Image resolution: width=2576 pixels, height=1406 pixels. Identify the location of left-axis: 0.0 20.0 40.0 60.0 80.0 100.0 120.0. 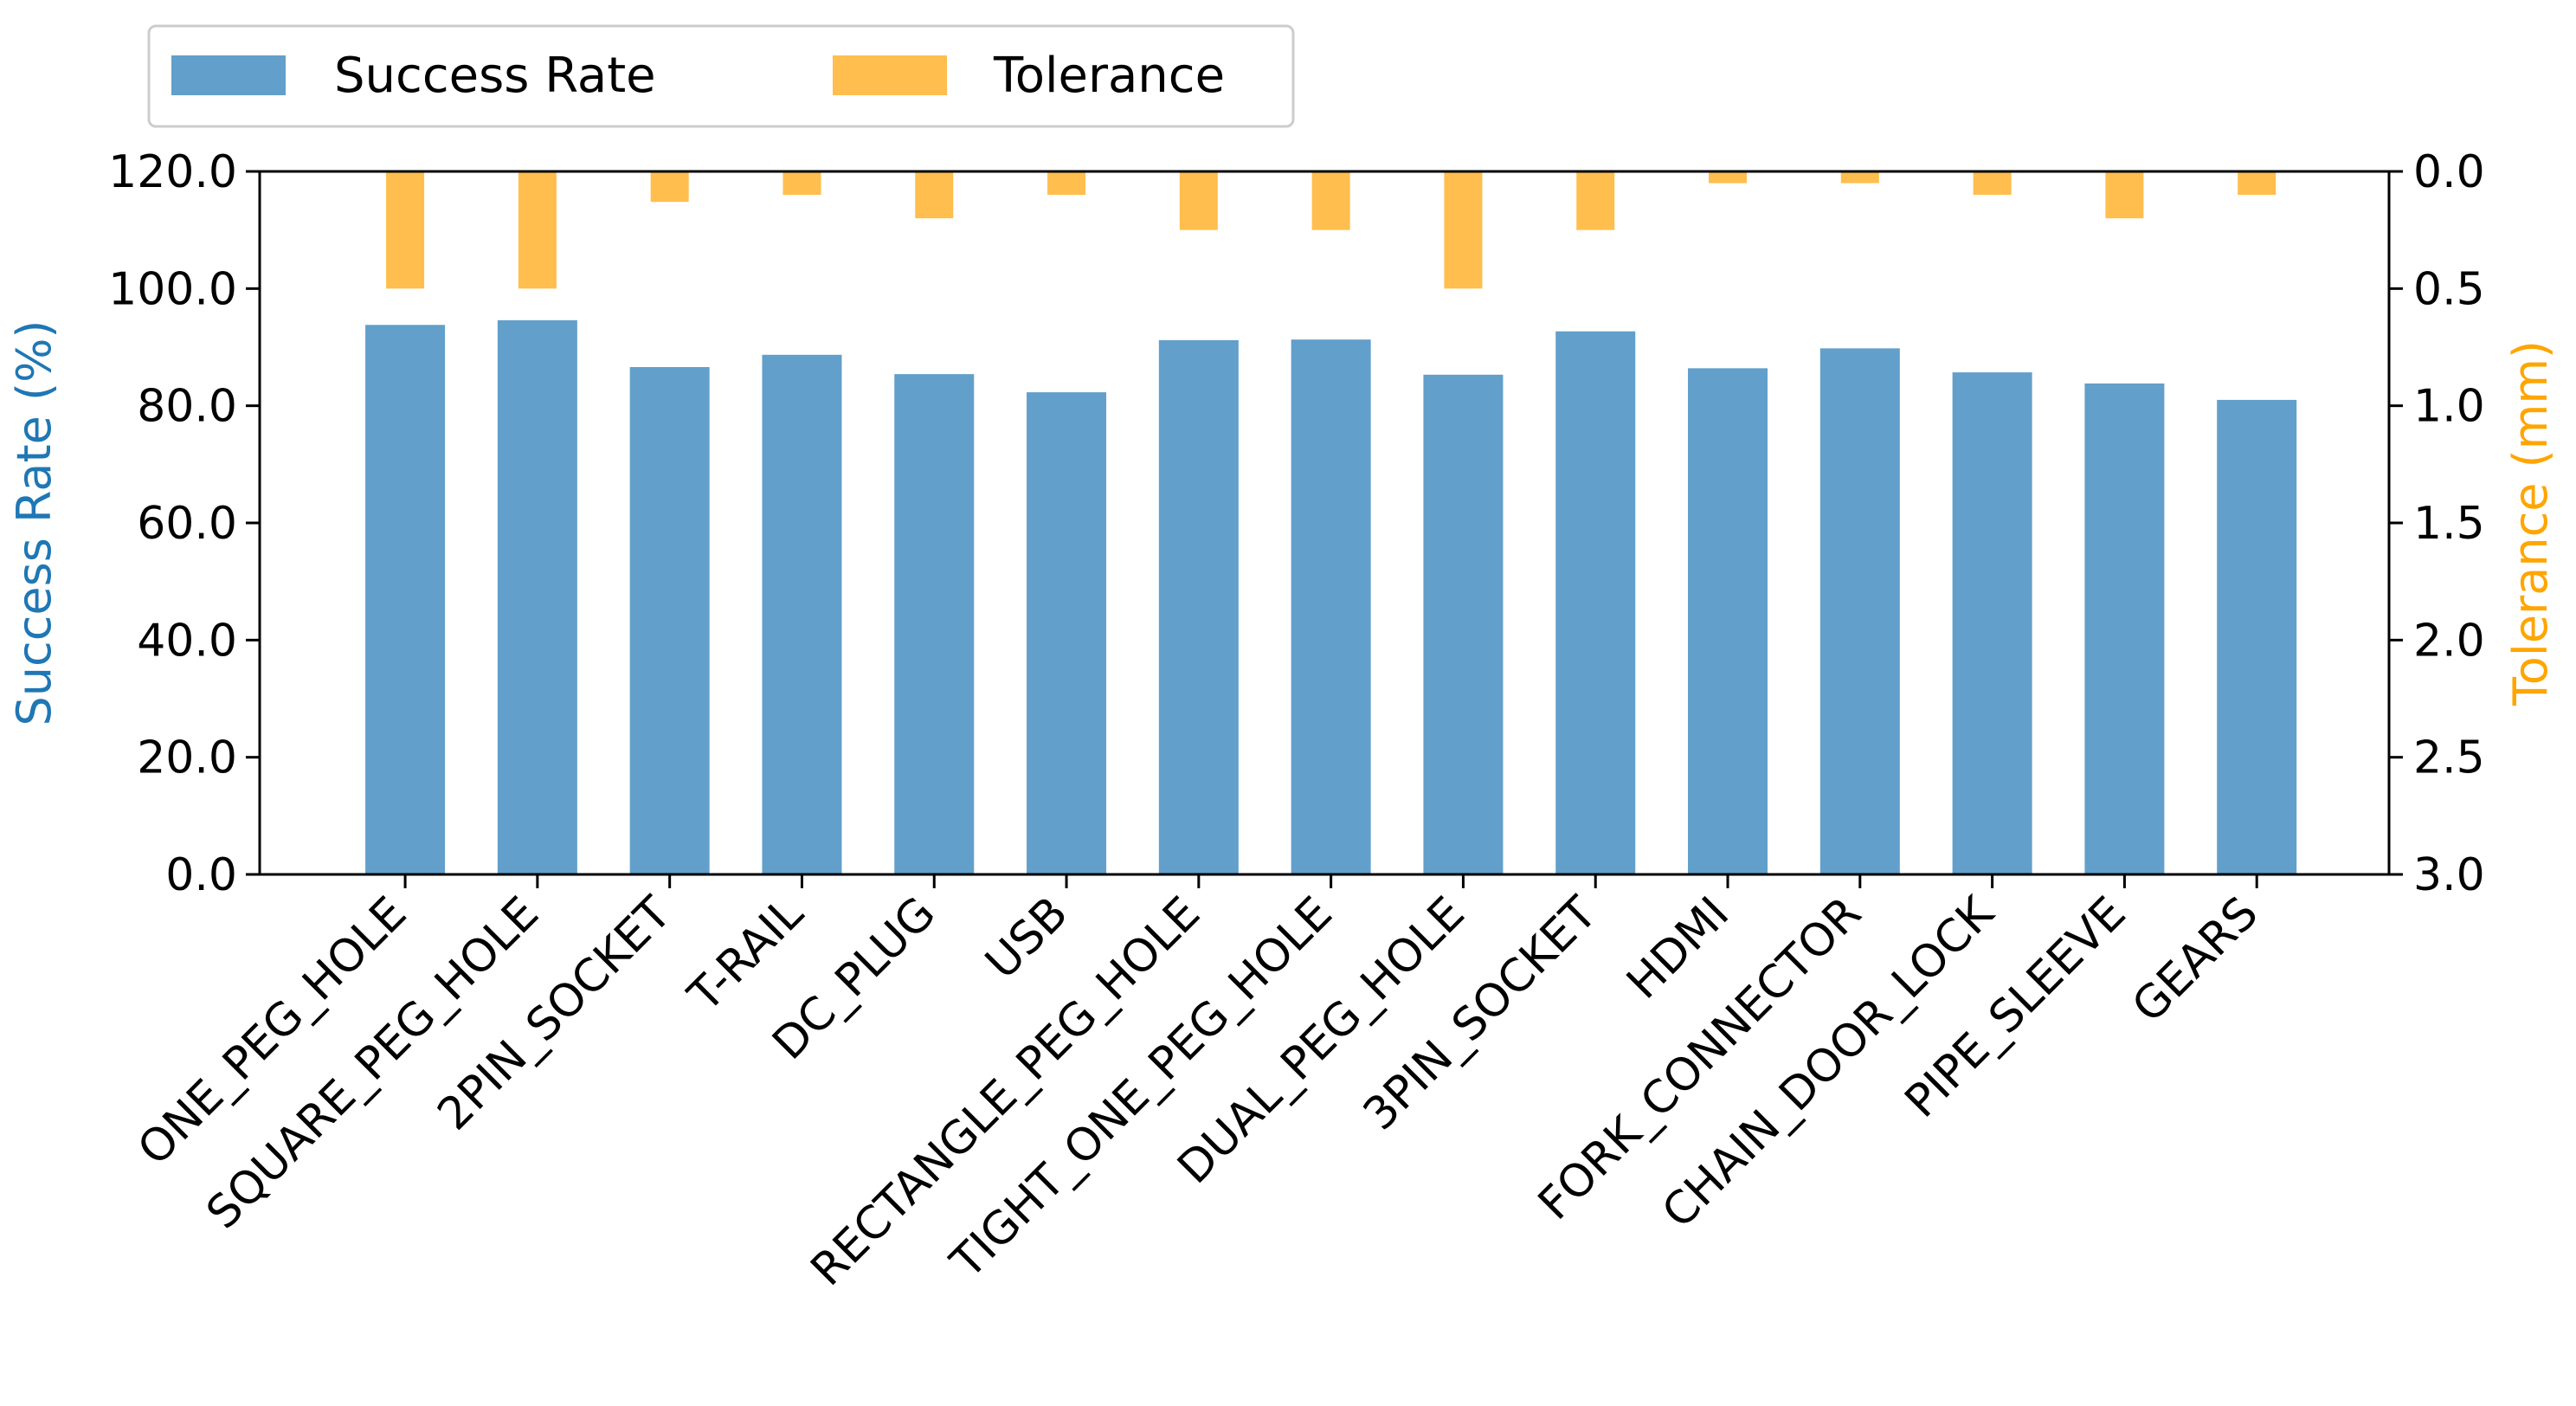
(184, 523).